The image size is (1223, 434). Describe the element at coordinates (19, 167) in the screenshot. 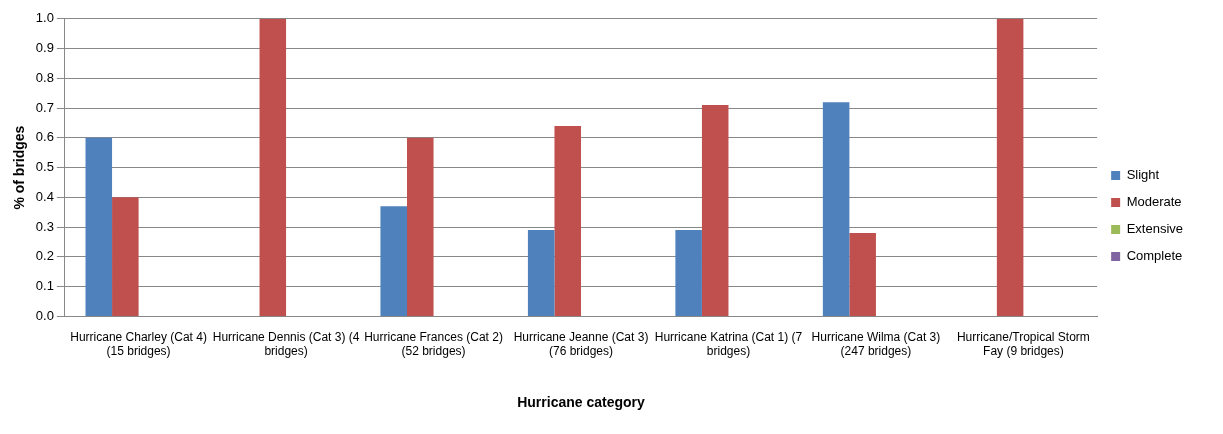

I see `y-axis-title: % of bridges` at that location.